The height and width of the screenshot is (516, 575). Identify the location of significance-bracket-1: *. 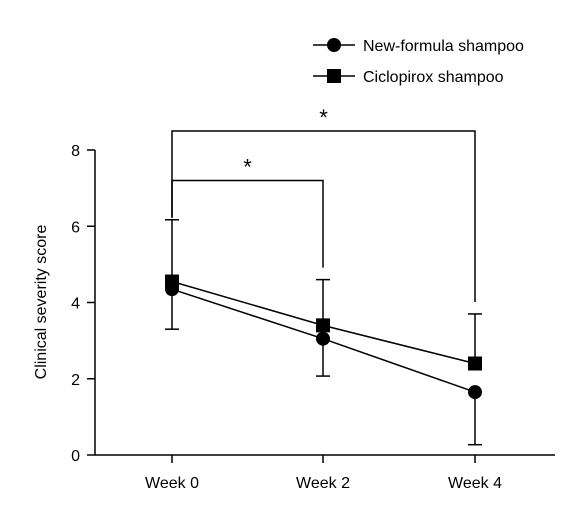
(247, 211).